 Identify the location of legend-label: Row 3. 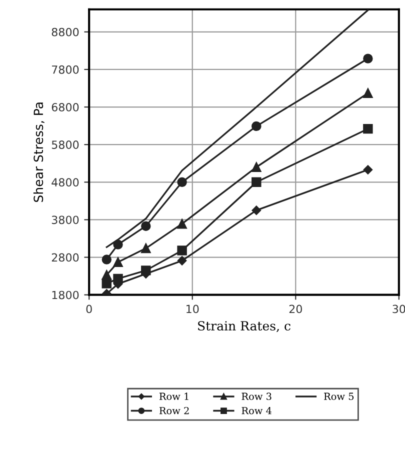
(257, 396).